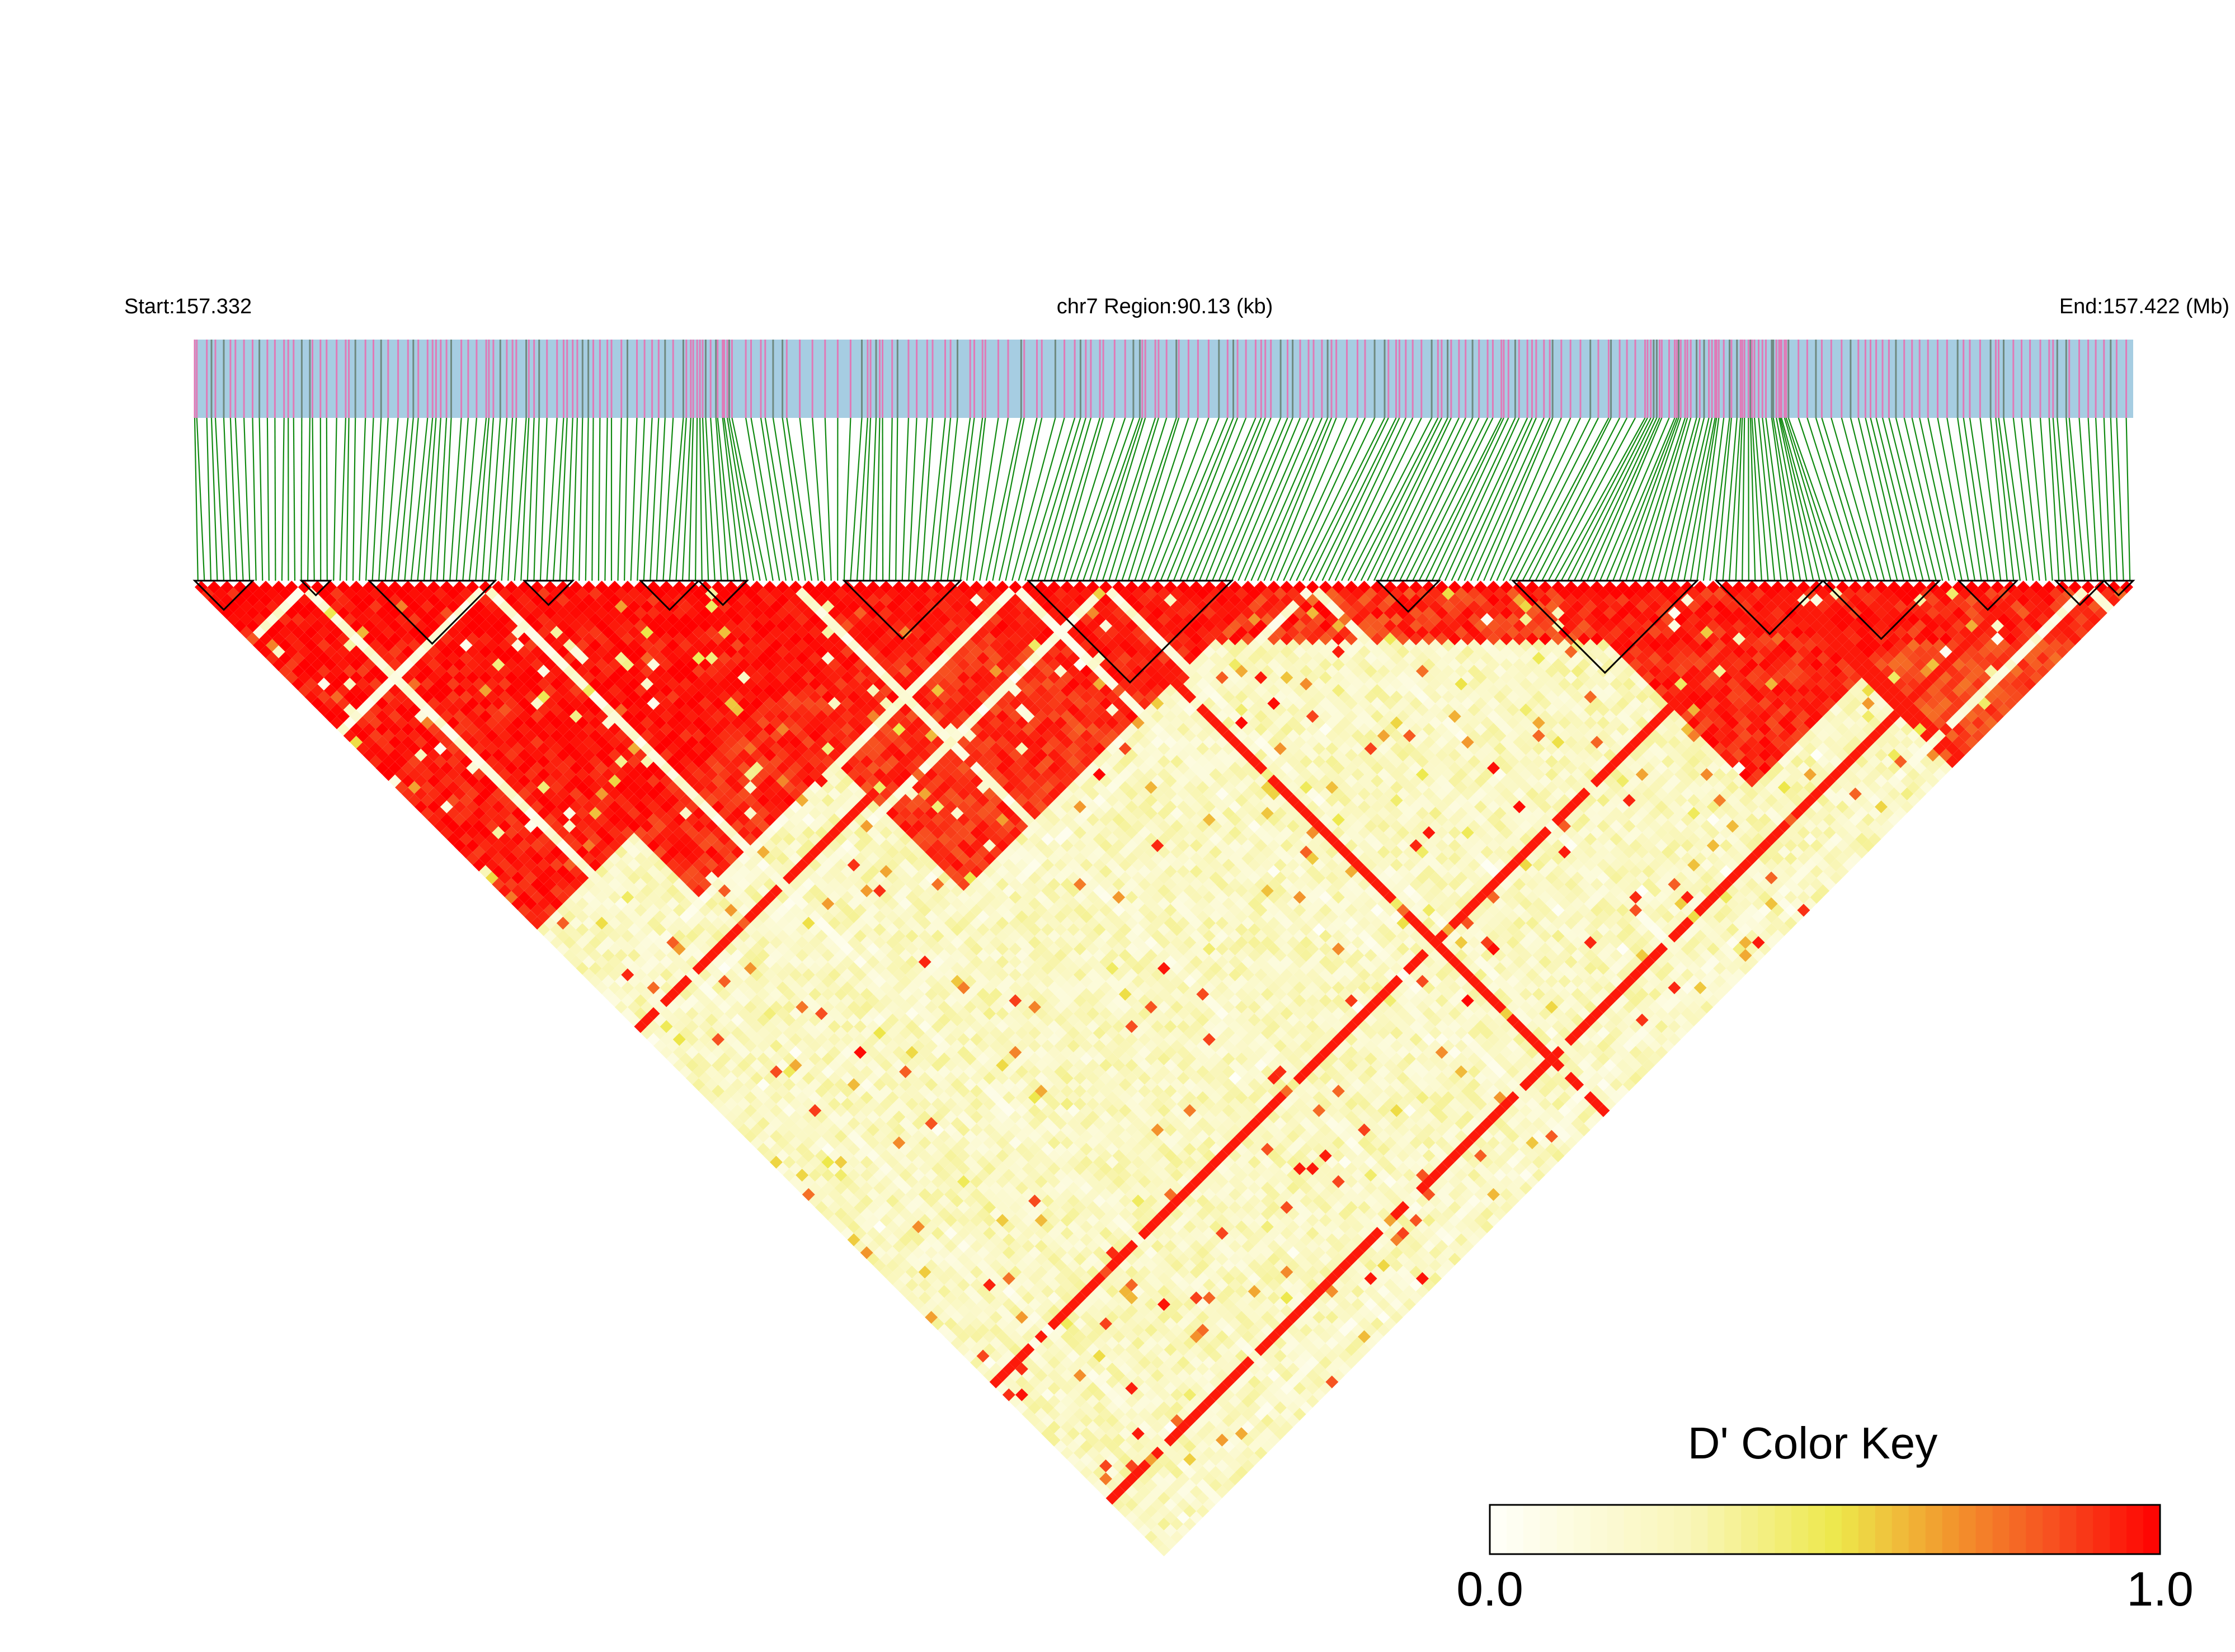  I want to click on end-label: End:157.422 (Mb), so click(2144, 306).